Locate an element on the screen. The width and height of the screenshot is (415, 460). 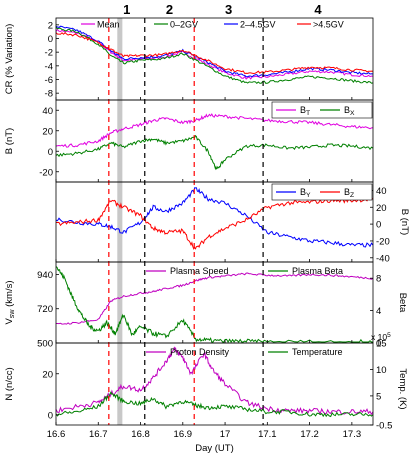
y-tick-label: 2 is located at coordinates (50, 25).